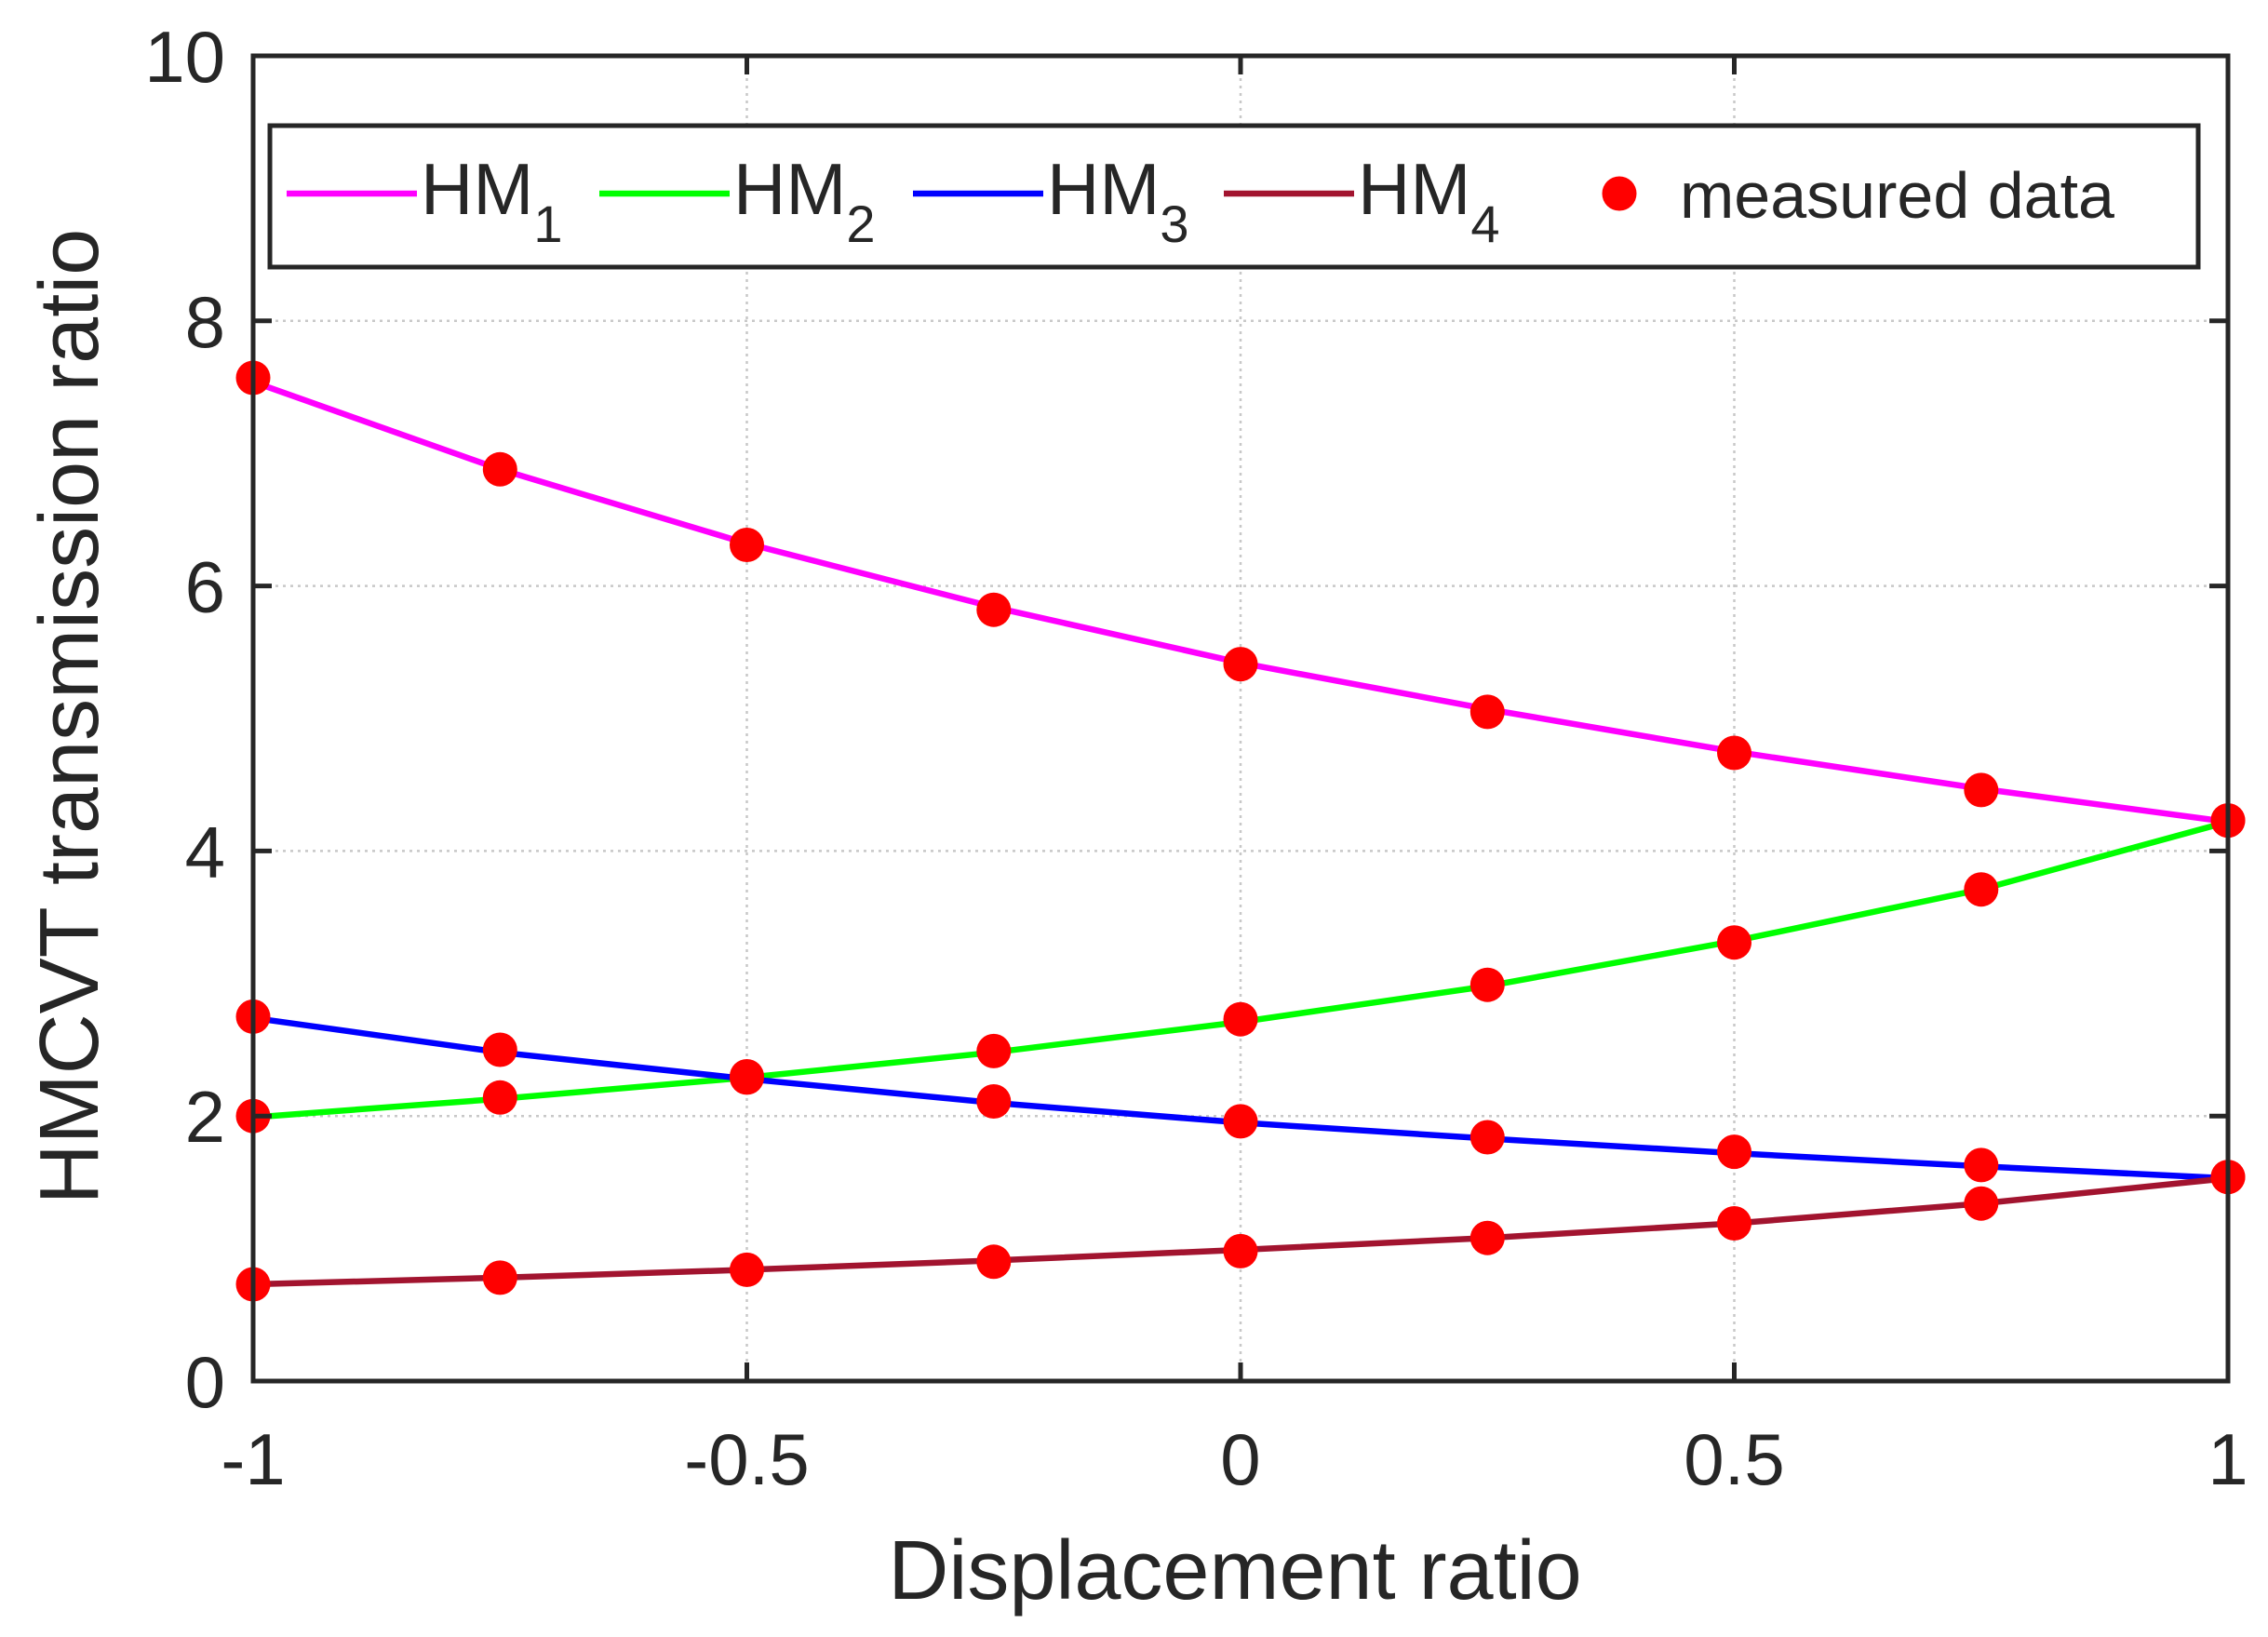  What do you see at coordinates (1734, 1459) in the screenshot?
I see `x-tick-label: 0.5` at bounding box center [1734, 1459].